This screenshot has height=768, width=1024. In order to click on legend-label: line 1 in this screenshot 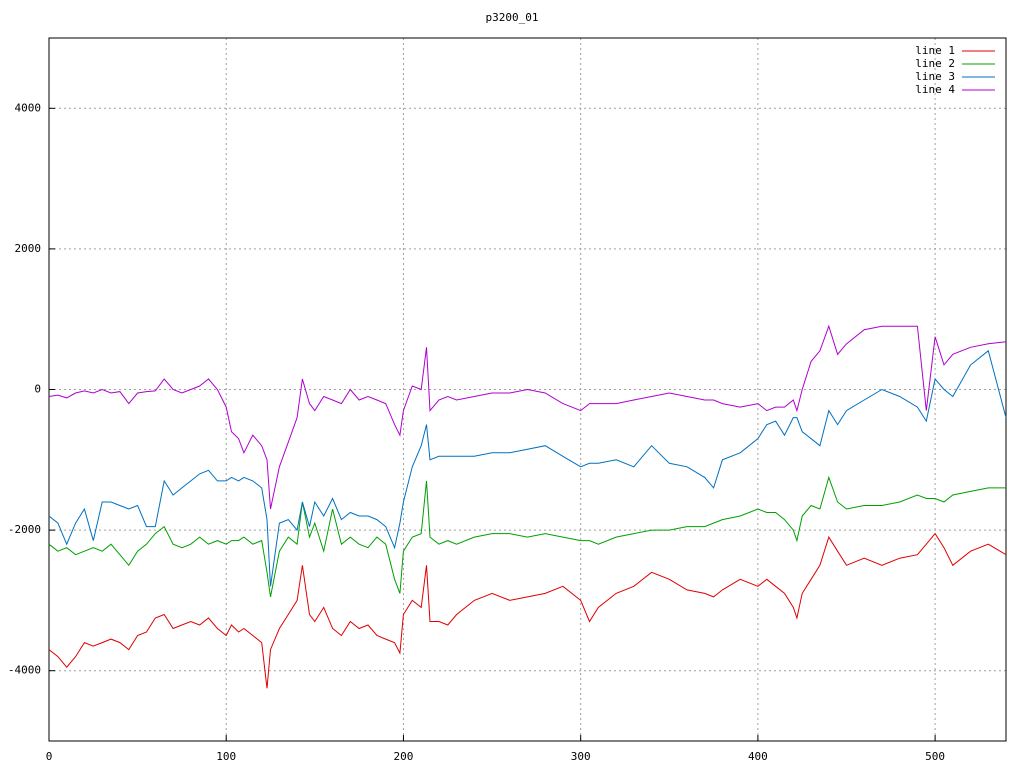, I will do `click(935, 50)`.